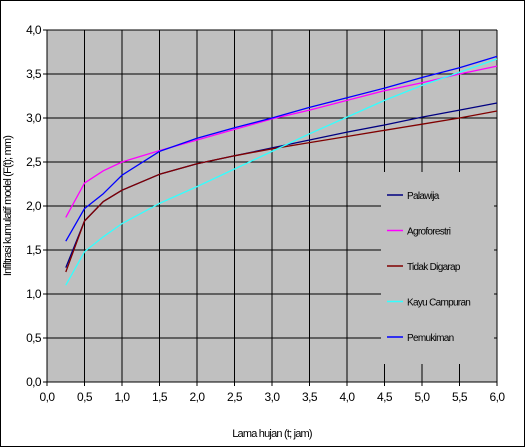 Image resolution: width=525 pixels, height=447 pixels. Describe the element at coordinates (85, 397) in the screenshot. I see `x-tick-label: 0,5` at that location.